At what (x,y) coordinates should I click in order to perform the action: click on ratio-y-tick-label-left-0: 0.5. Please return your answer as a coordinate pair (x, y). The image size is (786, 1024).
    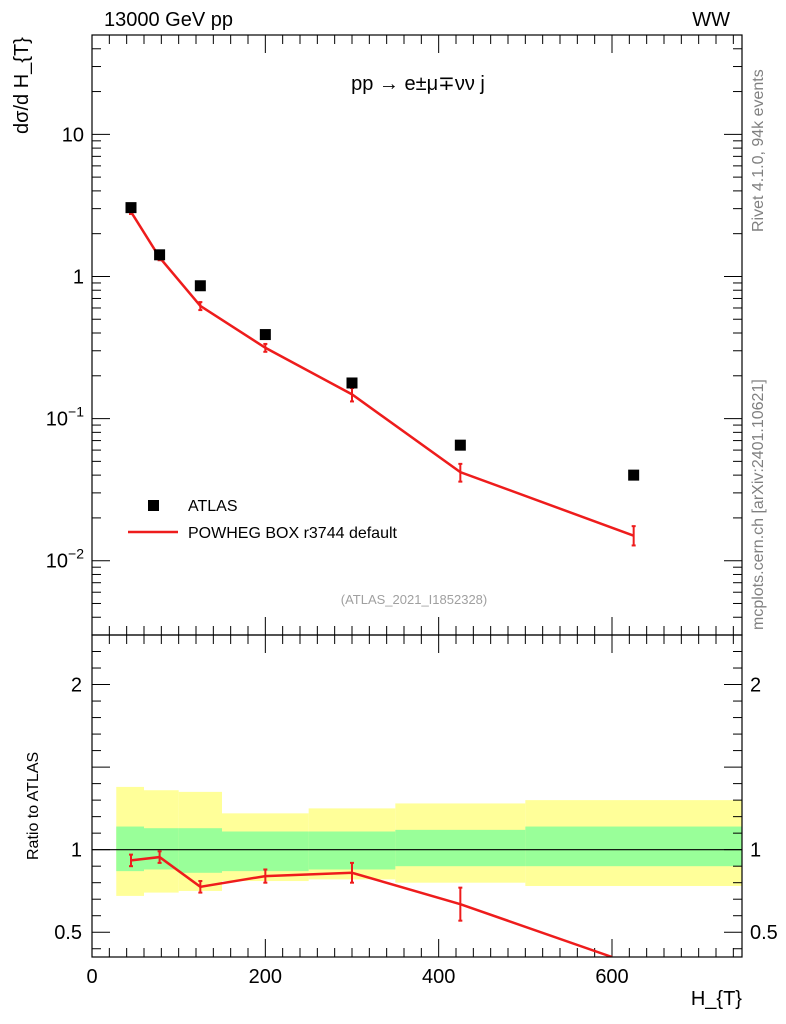
    Looking at the image, I should click on (68, 933).